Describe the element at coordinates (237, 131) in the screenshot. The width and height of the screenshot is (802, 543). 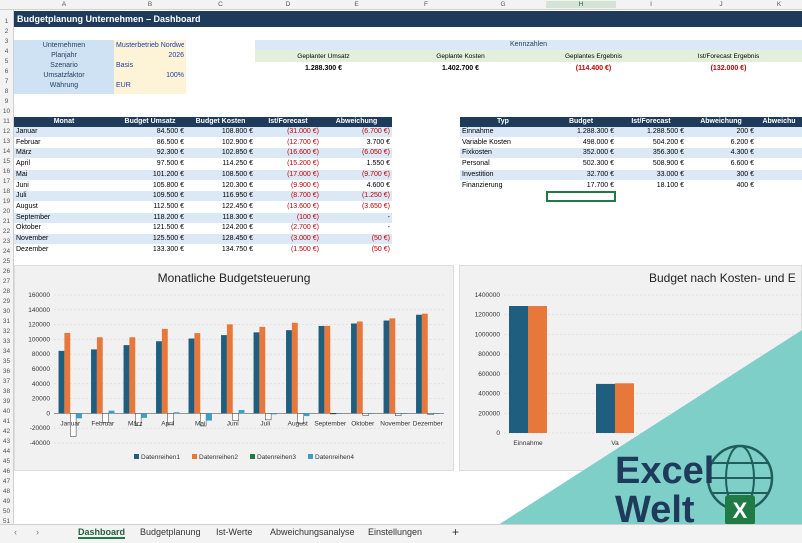
I see `table-cell: 108.800 €` at that location.